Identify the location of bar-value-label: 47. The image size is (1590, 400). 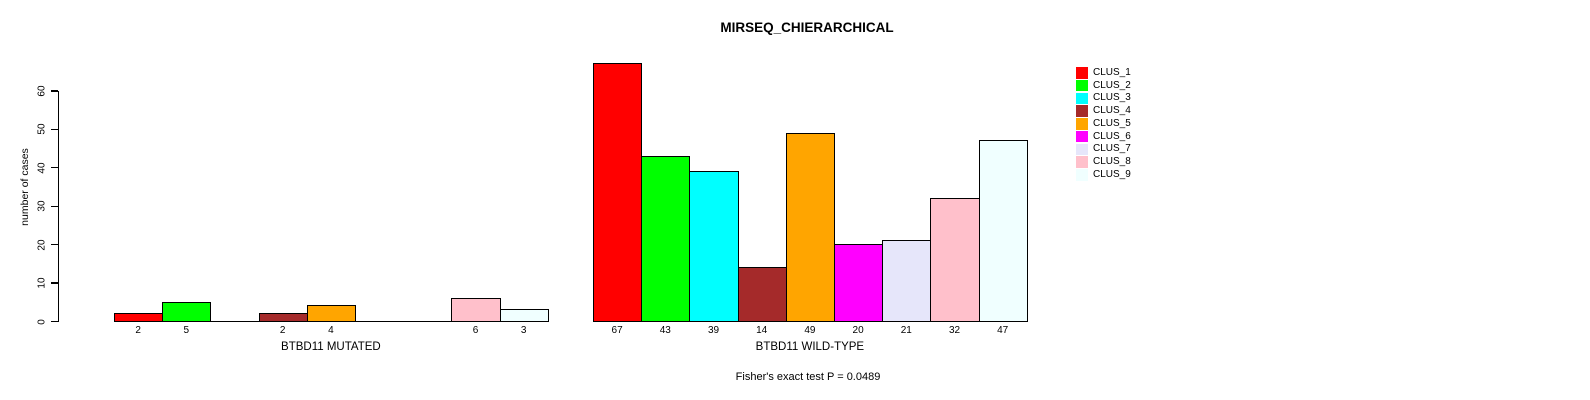
(1003, 330).